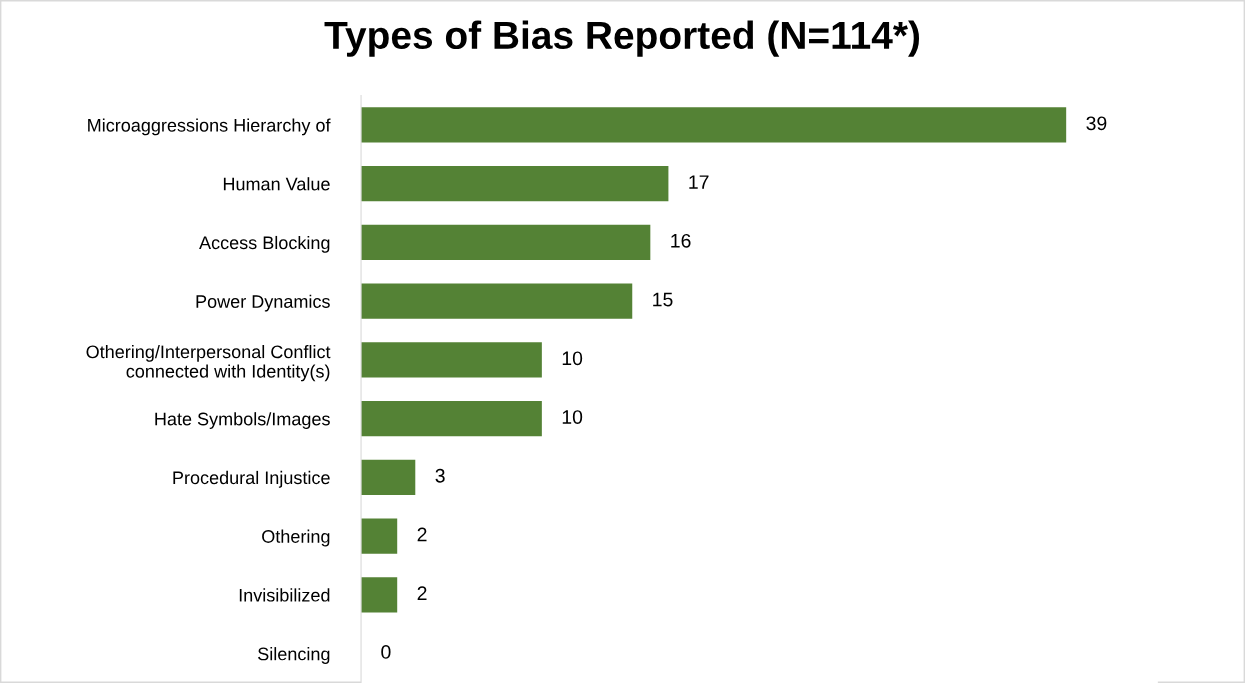 The width and height of the screenshot is (1245, 683). I want to click on data-label: 0, so click(386, 652).